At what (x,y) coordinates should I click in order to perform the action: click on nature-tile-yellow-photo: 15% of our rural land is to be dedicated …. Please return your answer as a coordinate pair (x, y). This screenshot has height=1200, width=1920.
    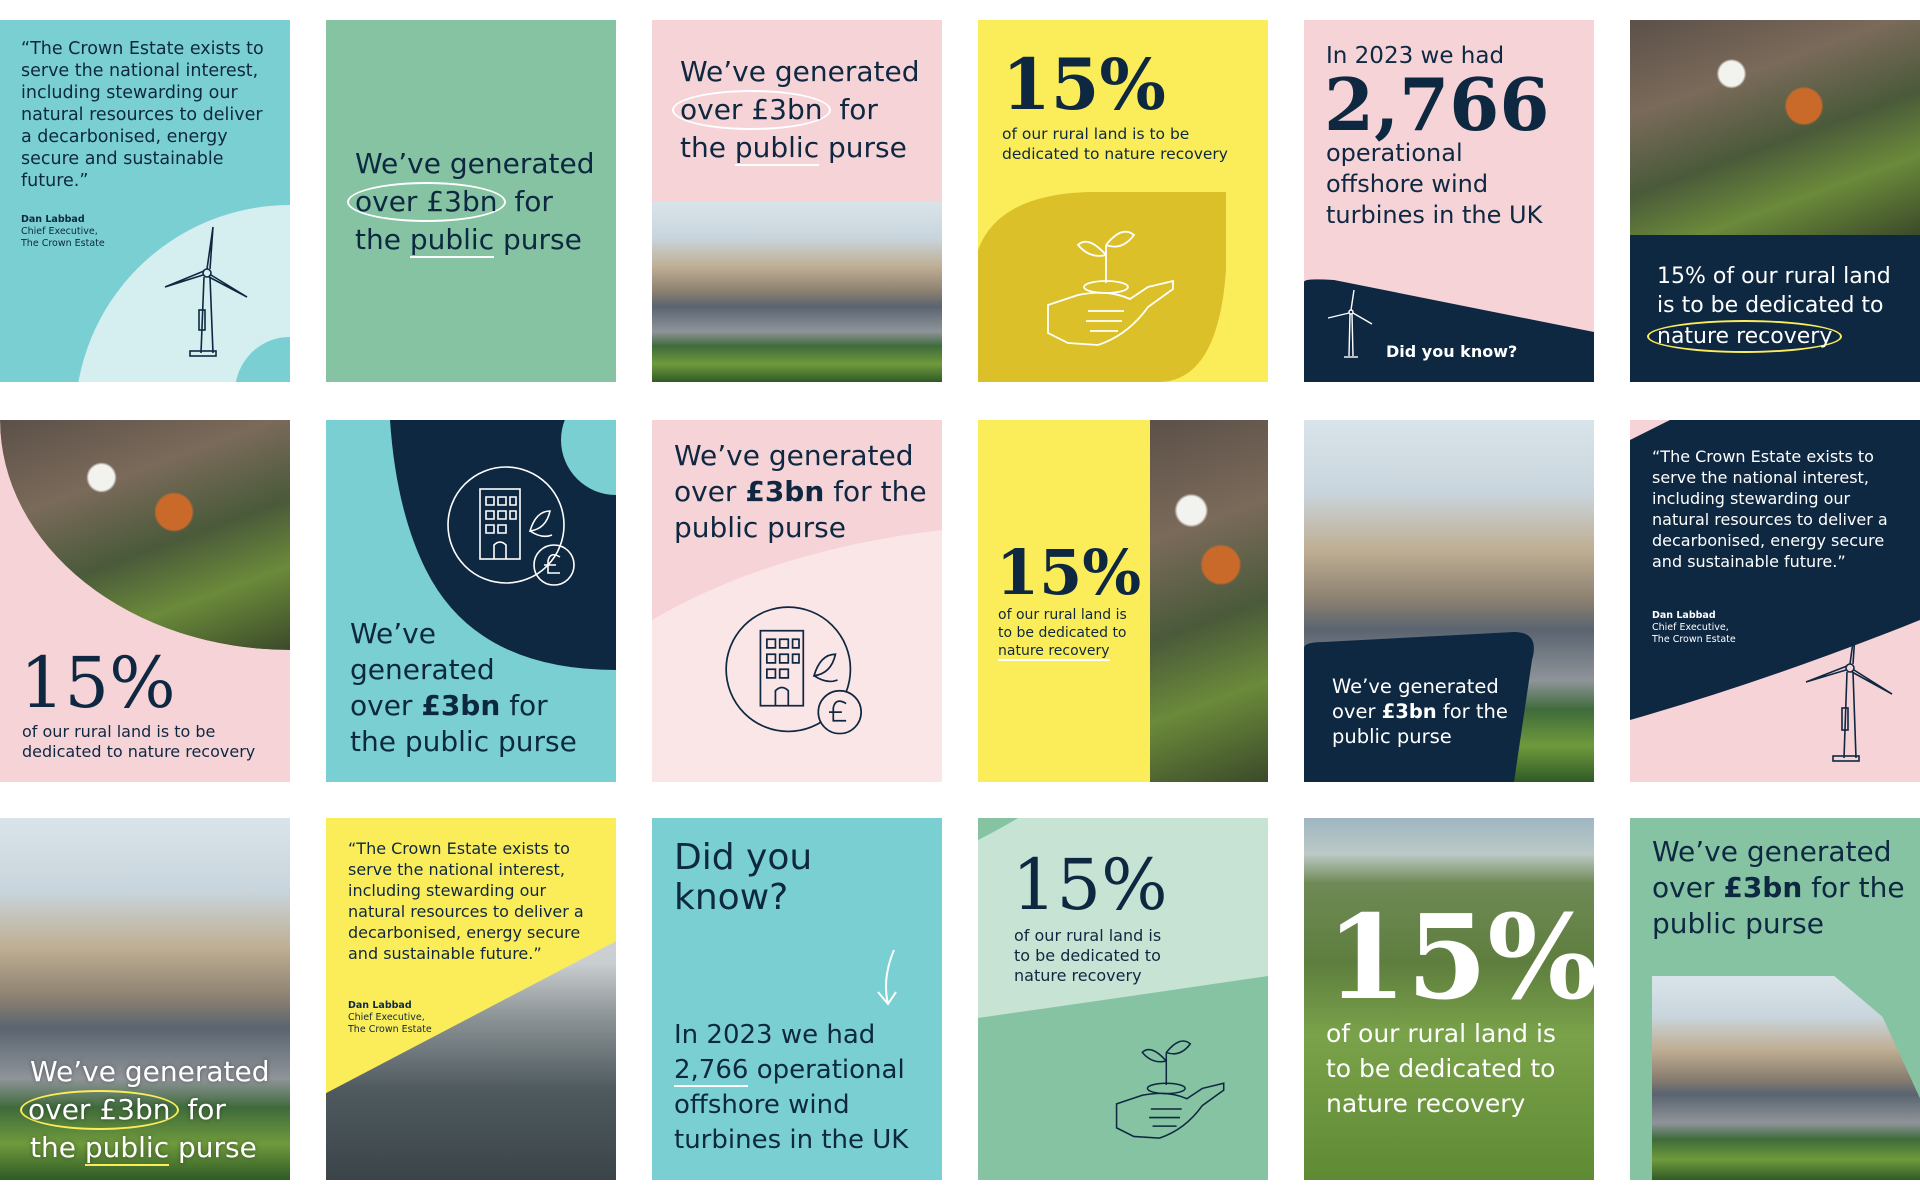
    Looking at the image, I should click on (1123, 601).